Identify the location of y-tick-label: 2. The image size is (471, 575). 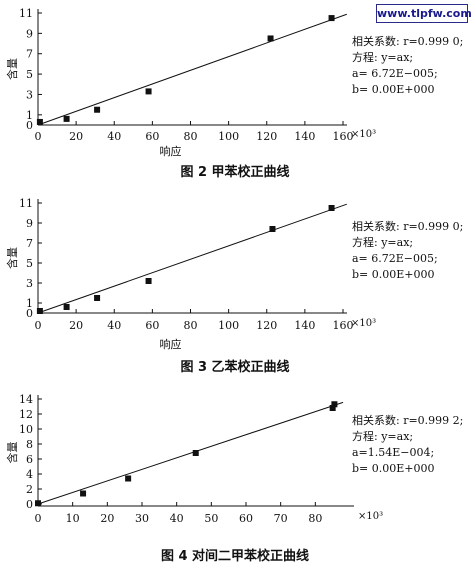
(29, 489).